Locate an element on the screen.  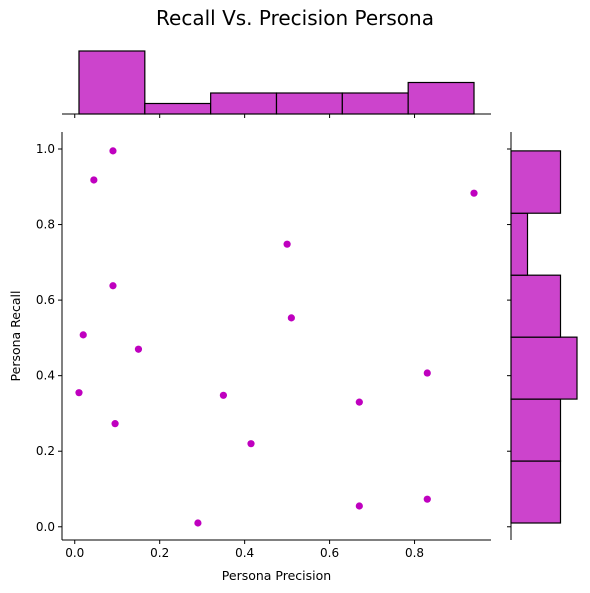
x-tick-label: 0.6 is located at coordinates (329, 553).